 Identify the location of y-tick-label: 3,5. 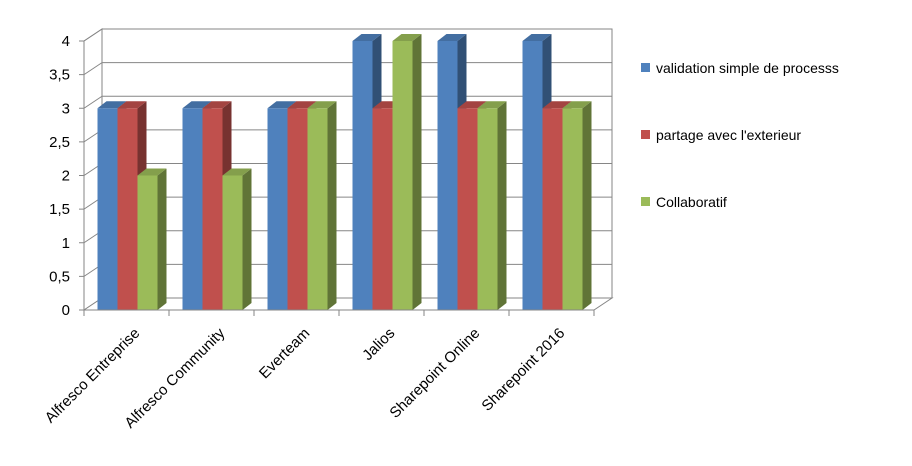
(59, 75).